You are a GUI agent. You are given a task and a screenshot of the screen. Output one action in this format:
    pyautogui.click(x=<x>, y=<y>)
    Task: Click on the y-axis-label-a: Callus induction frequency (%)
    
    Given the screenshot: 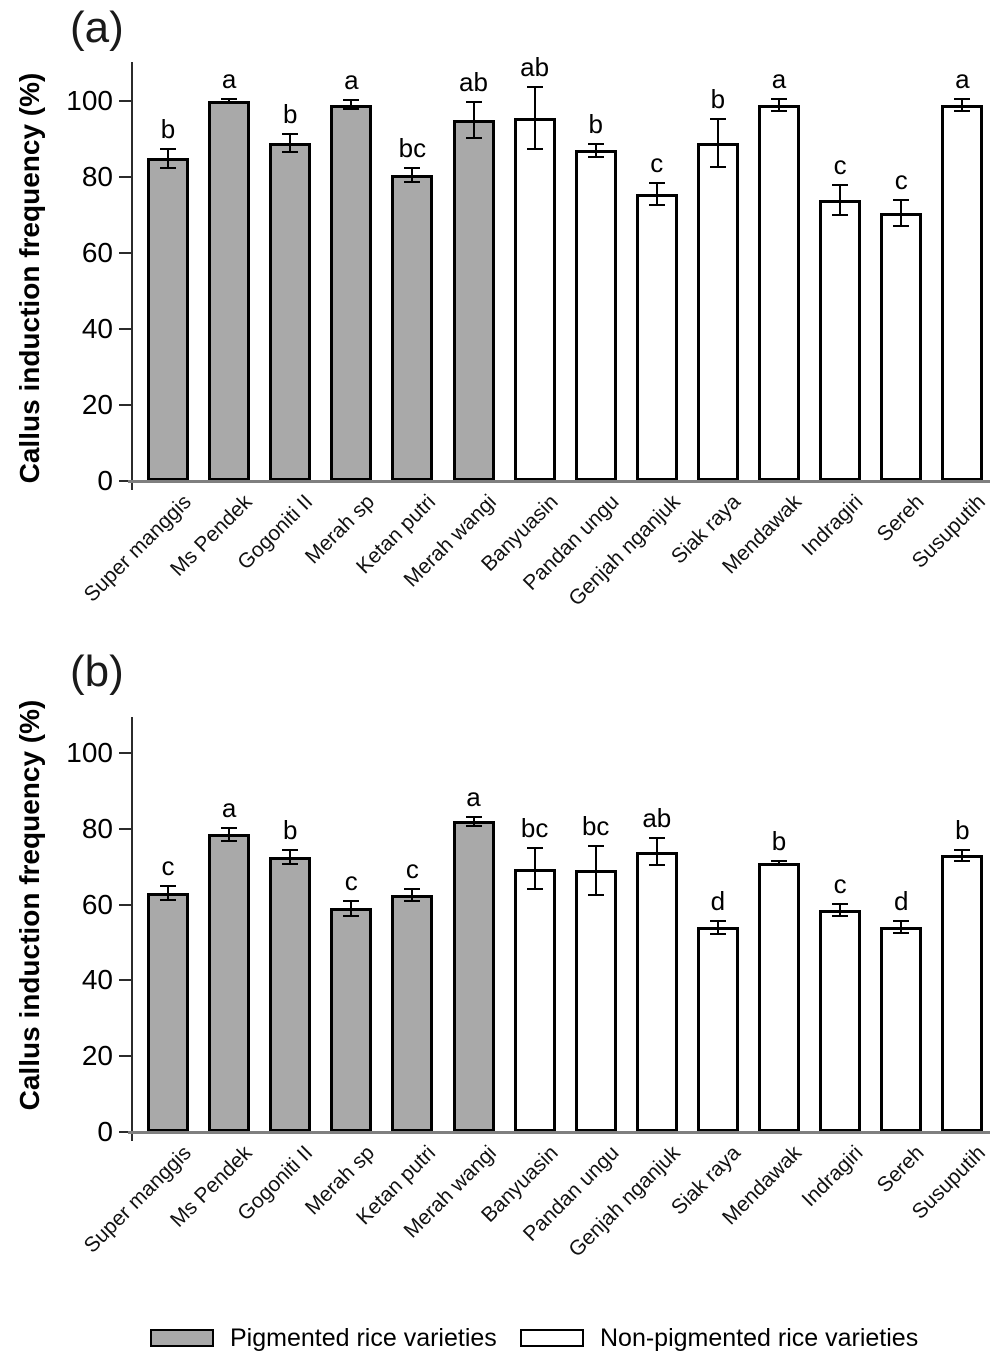 What is the action you would take?
    pyautogui.click(x=29, y=278)
    